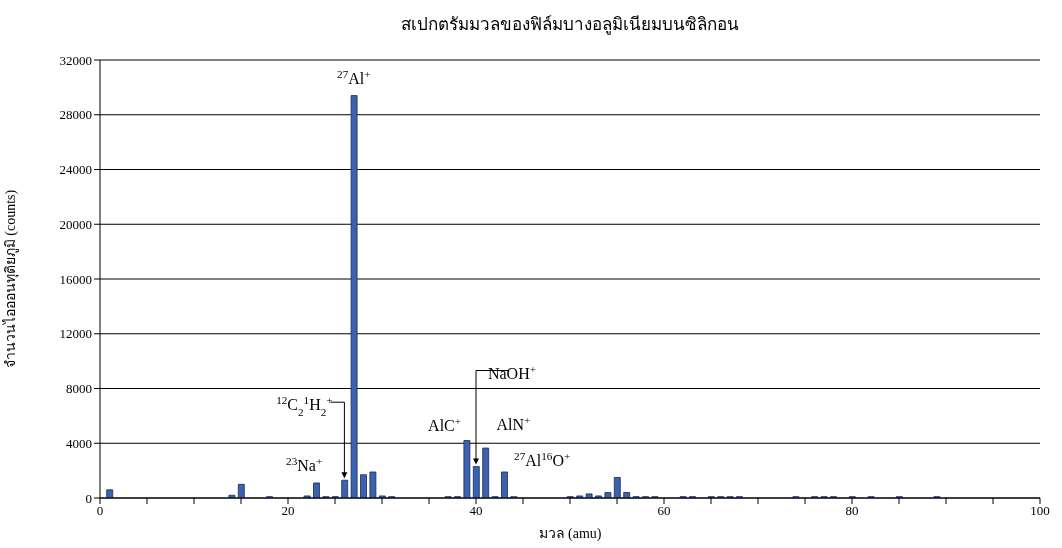 The image size is (1062, 548). I want to click on x-tick-label: 40, so click(476, 511).